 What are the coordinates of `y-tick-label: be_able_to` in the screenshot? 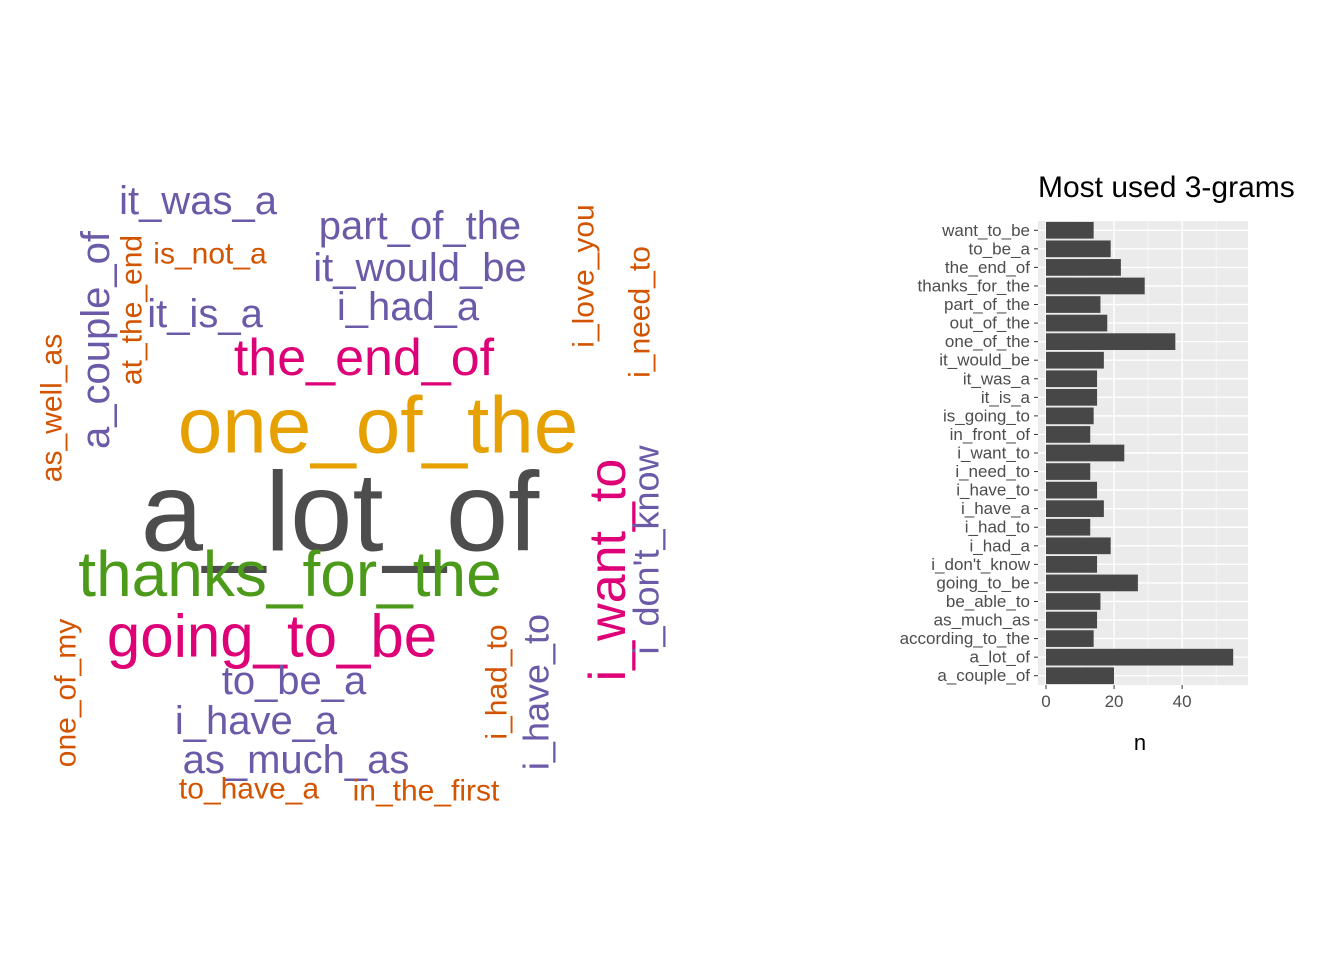 It's located at (988, 601).